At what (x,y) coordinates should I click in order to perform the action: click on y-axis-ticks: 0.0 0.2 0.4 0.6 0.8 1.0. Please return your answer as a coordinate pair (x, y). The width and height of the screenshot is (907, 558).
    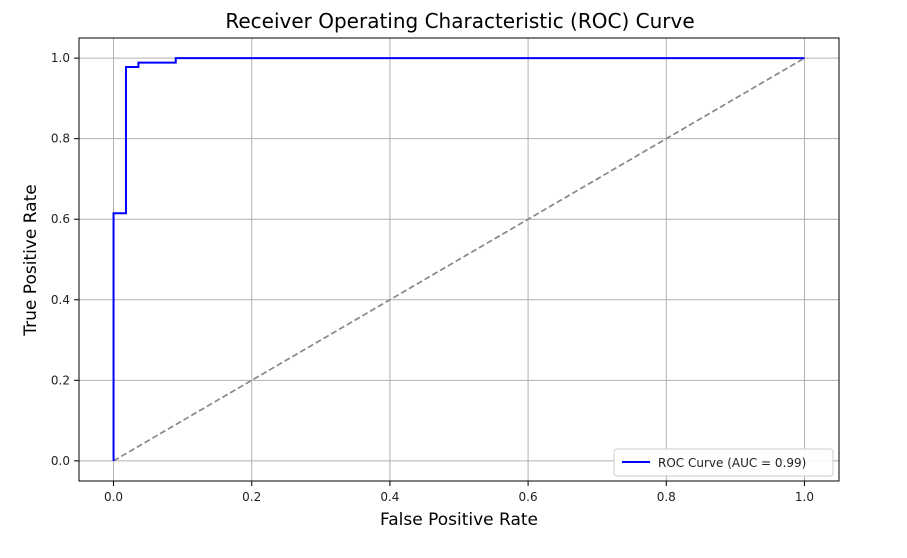
    Looking at the image, I should click on (65, 259).